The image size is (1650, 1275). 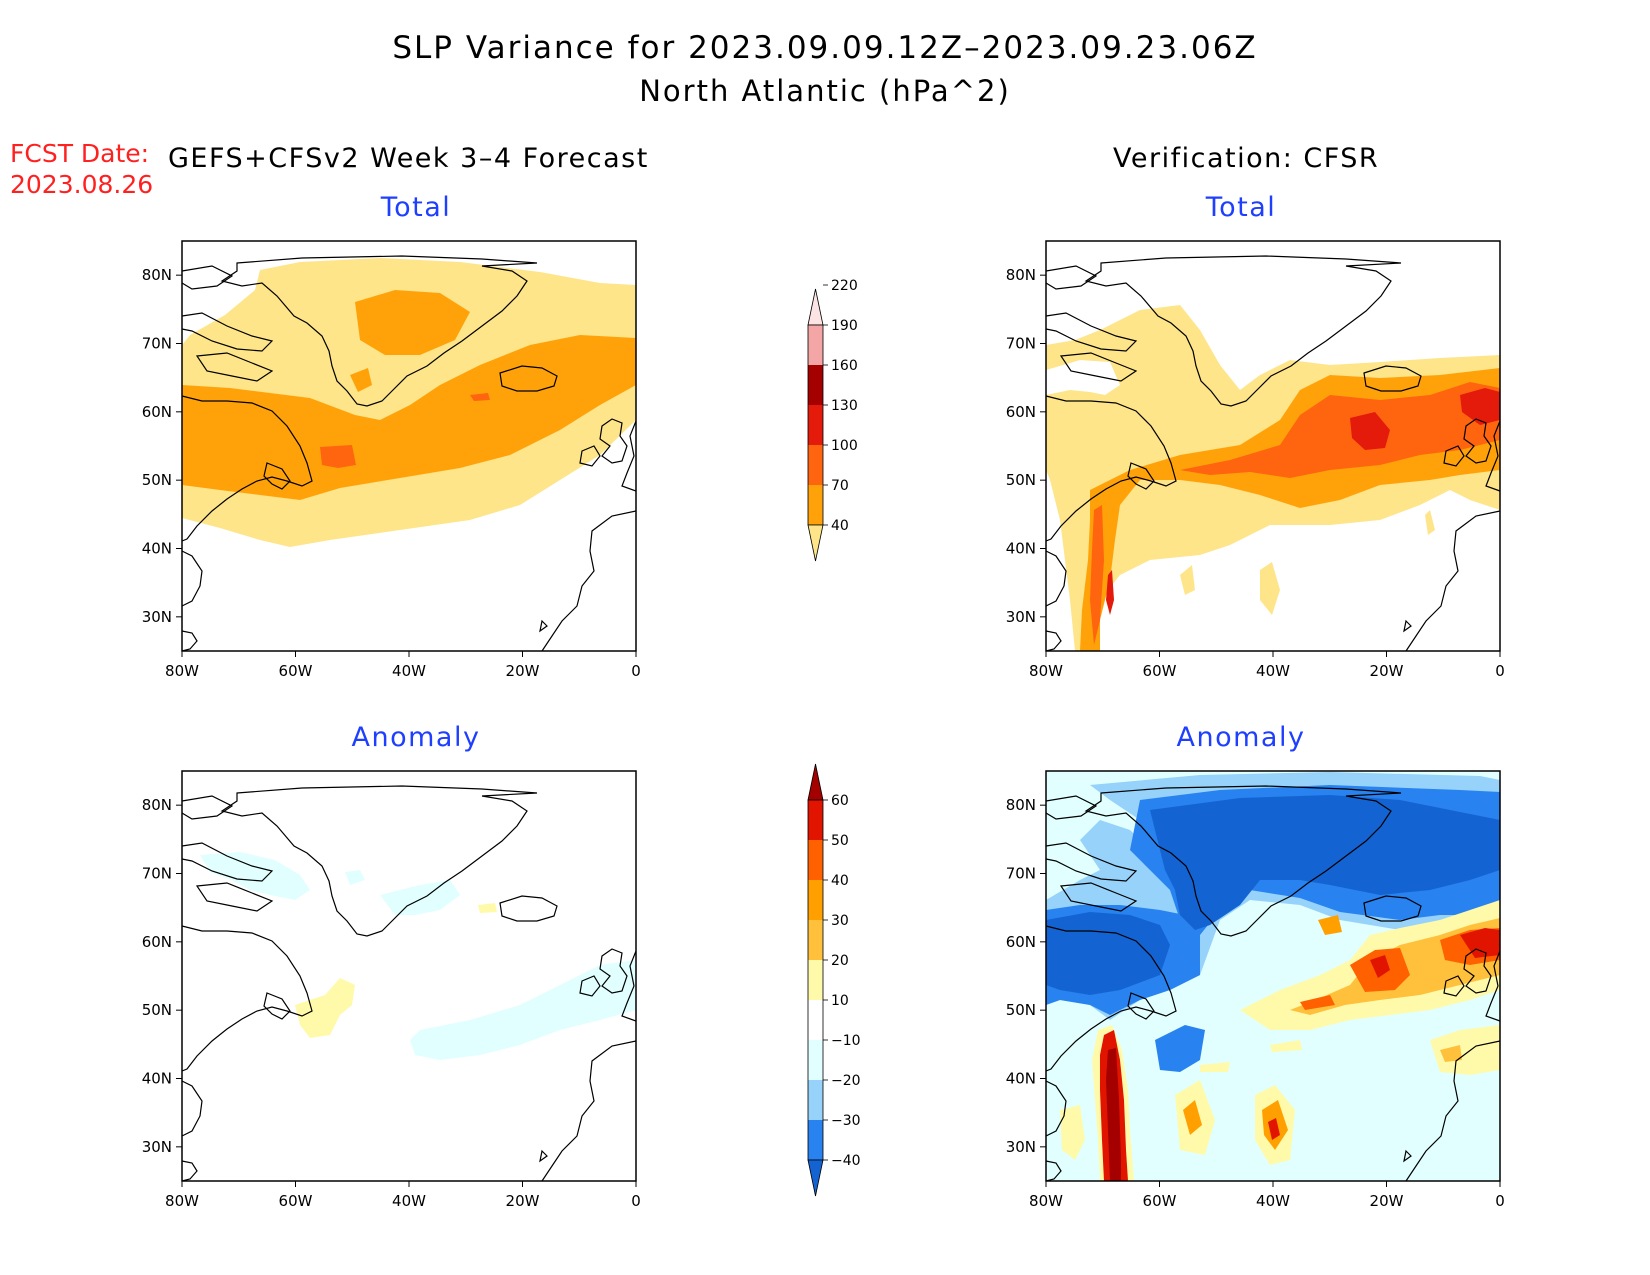 What do you see at coordinates (1273, 446) in the screenshot?
I see `map-verification-total` at bounding box center [1273, 446].